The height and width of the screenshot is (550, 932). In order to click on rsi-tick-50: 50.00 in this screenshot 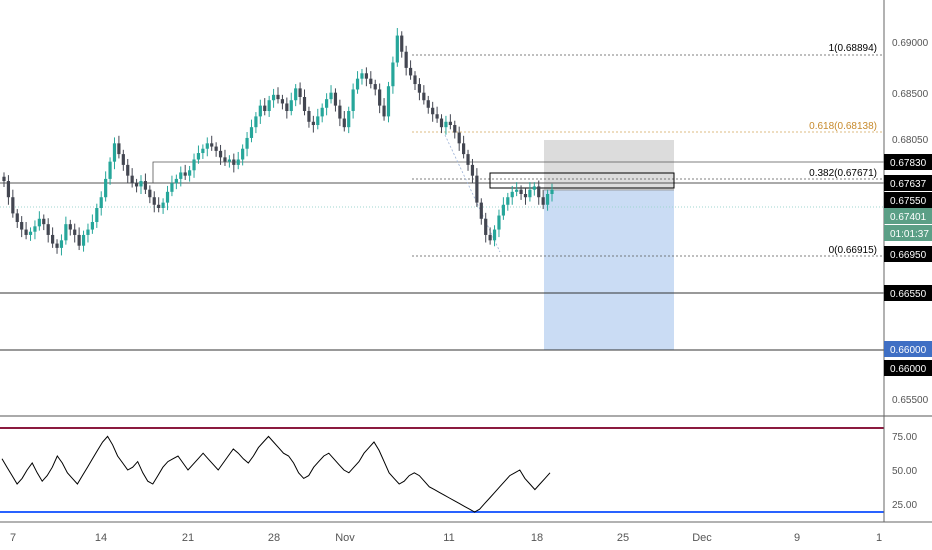, I will do `click(904, 471)`.